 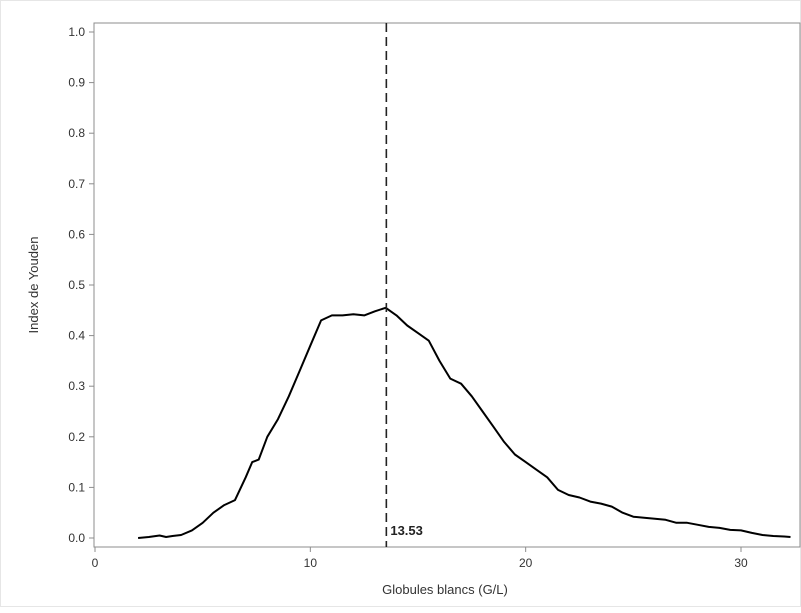 What do you see at coordinates (76, 487) in the screenshot?
I see `y-tick-label: 0.1` at bounding box center [76, 487].